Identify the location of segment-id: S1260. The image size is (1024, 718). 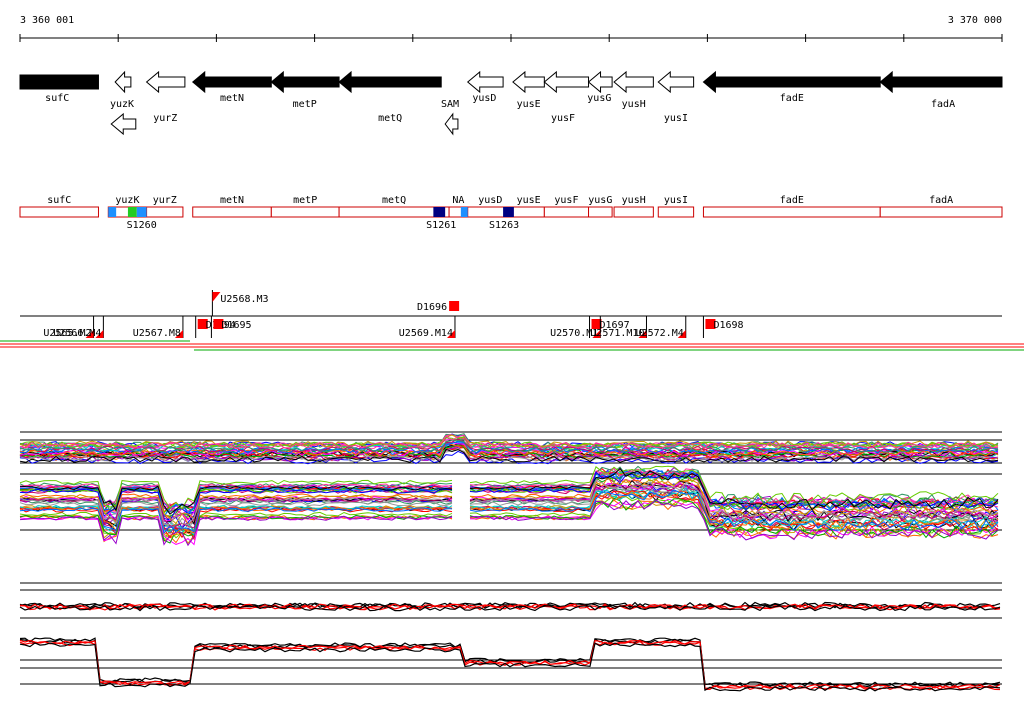
(142, 225).